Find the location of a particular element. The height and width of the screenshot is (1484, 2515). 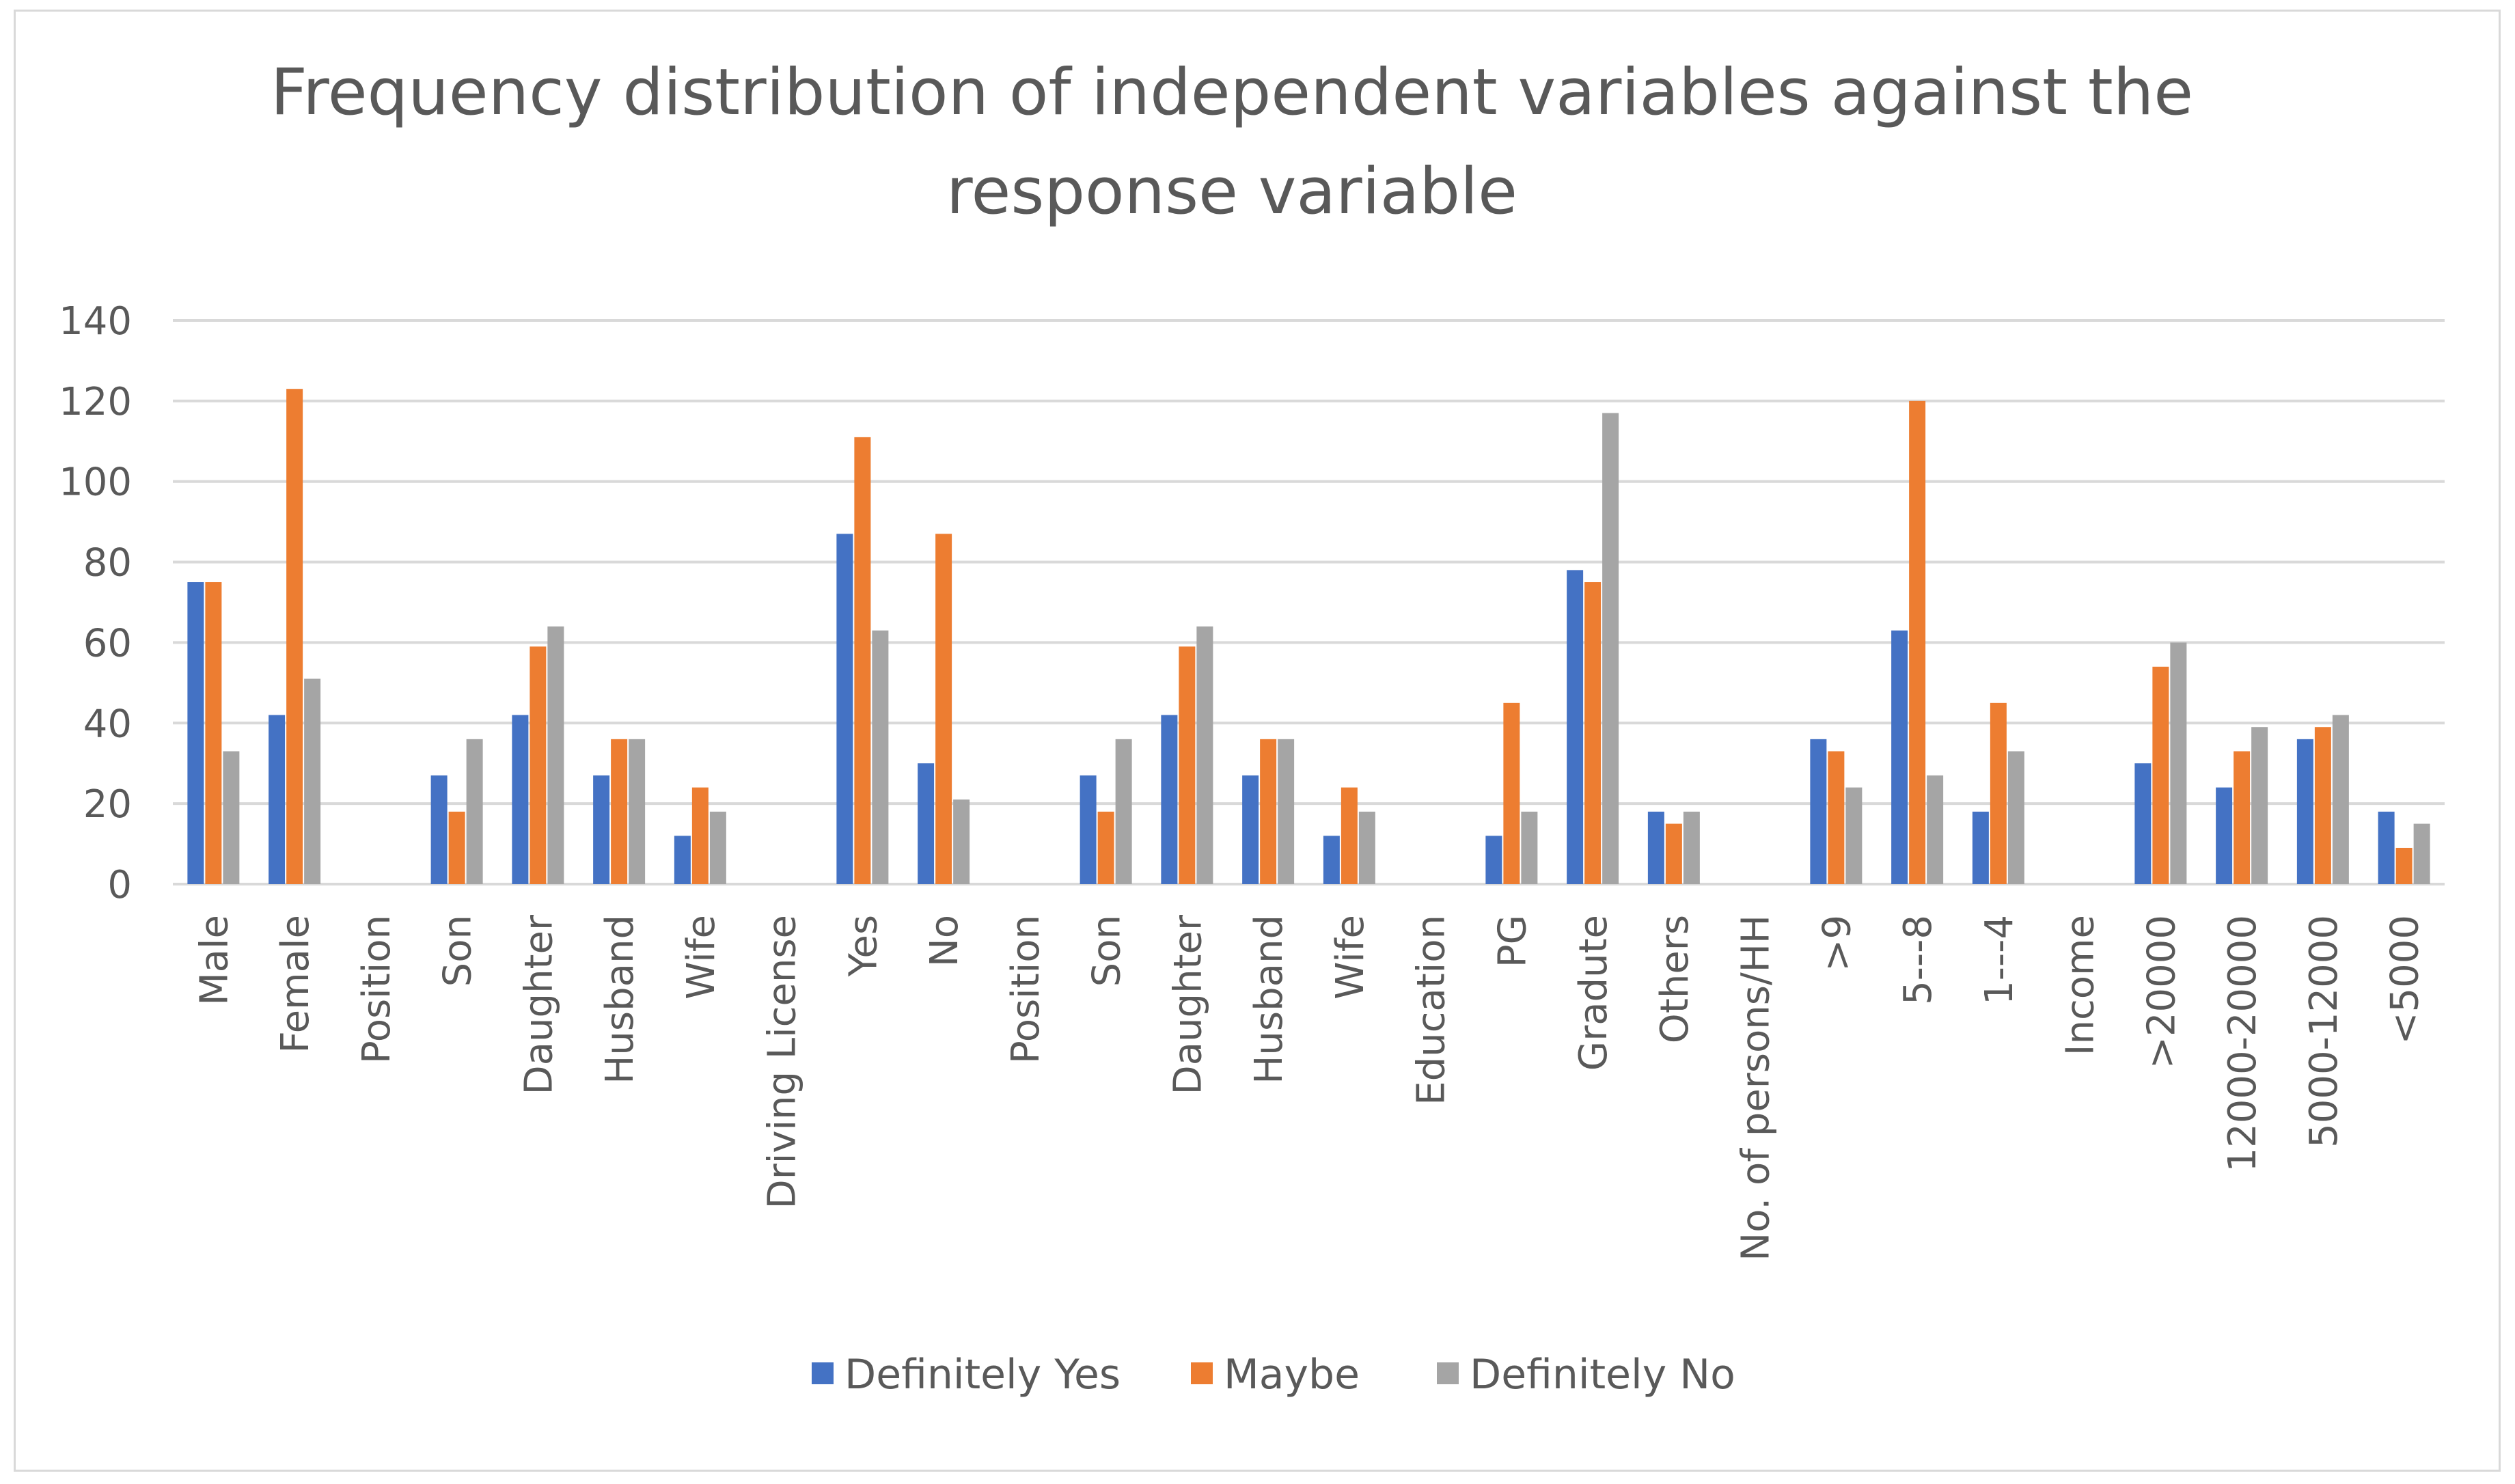

legend-label-maybe: Maybe is located at coordinates (1292, 1375).